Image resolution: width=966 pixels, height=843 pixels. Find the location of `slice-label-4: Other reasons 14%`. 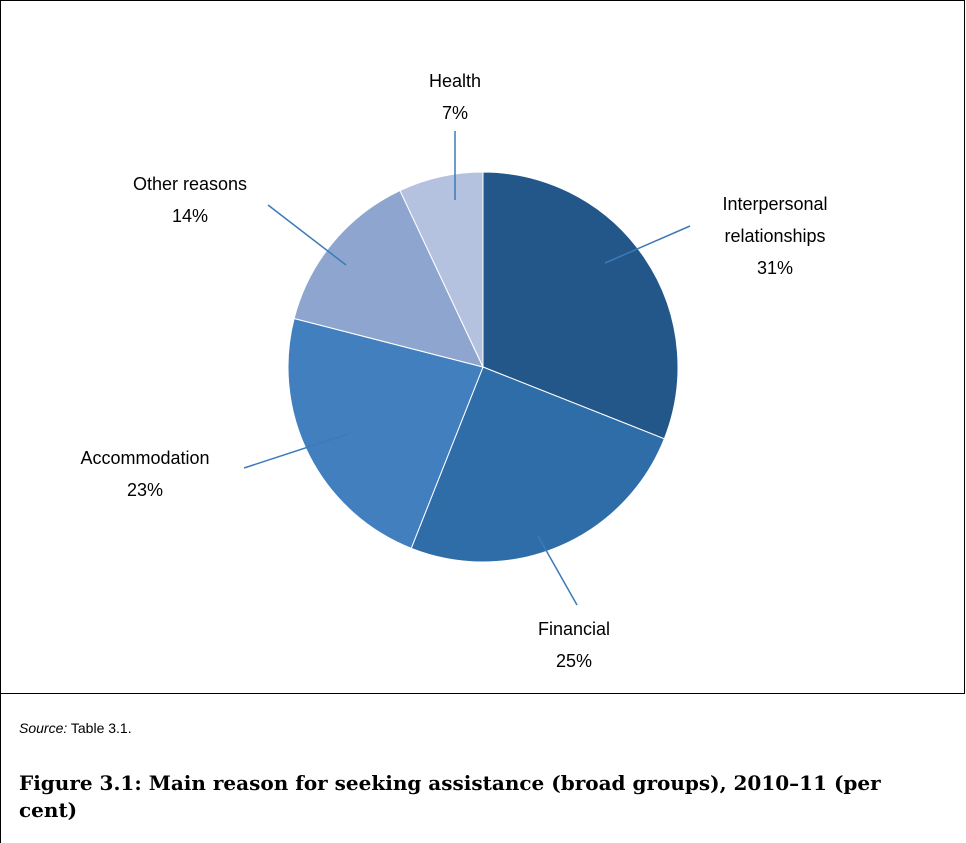

slice-label-4: Other reasons 14% is located at coordinates (190, 200).